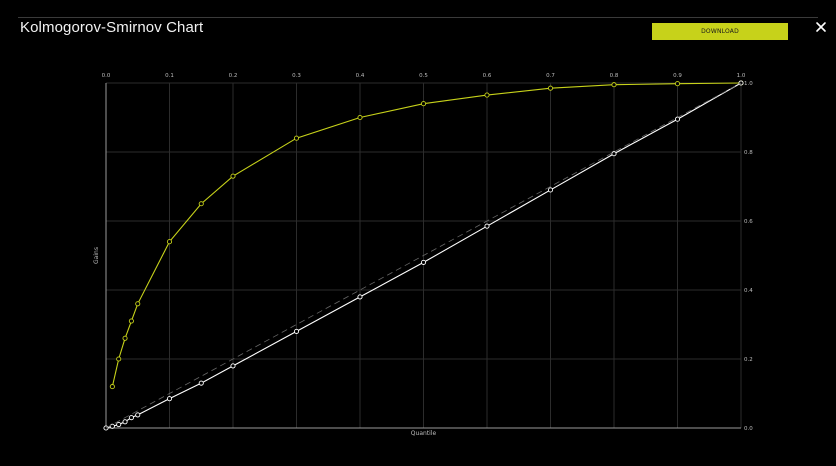 Image resolution: width=836 pixels, height=466 pixels. What do you see at coordinates (169, 76) in the screenshot?
I see `x-tick-label: 0.1` at bounding box center [169, 76].